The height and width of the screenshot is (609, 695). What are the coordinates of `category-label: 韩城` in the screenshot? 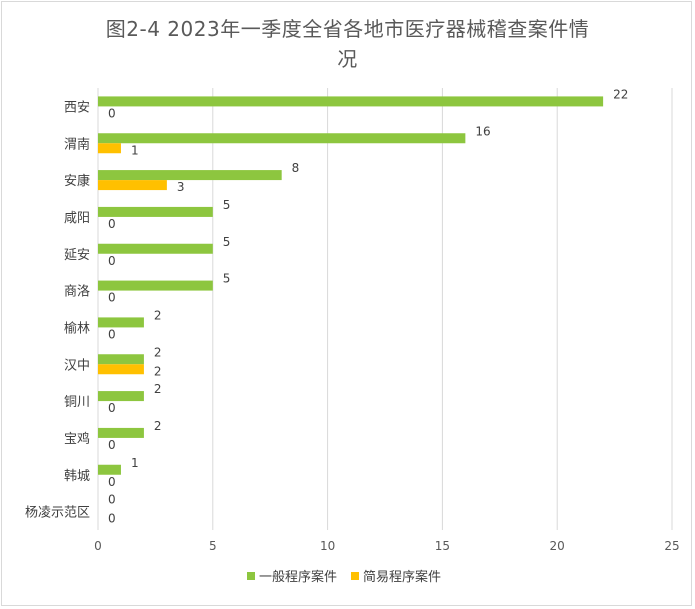 It's located at (77, 476).